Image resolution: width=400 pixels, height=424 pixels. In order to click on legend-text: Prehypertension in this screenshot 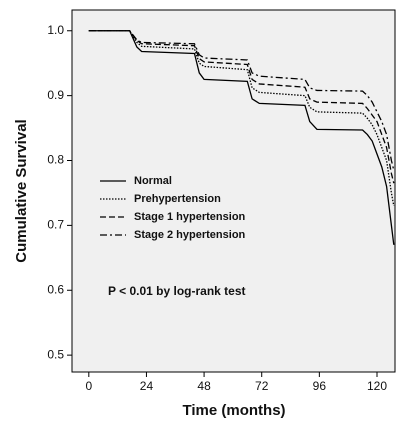, I will do `click(177, 199)`.